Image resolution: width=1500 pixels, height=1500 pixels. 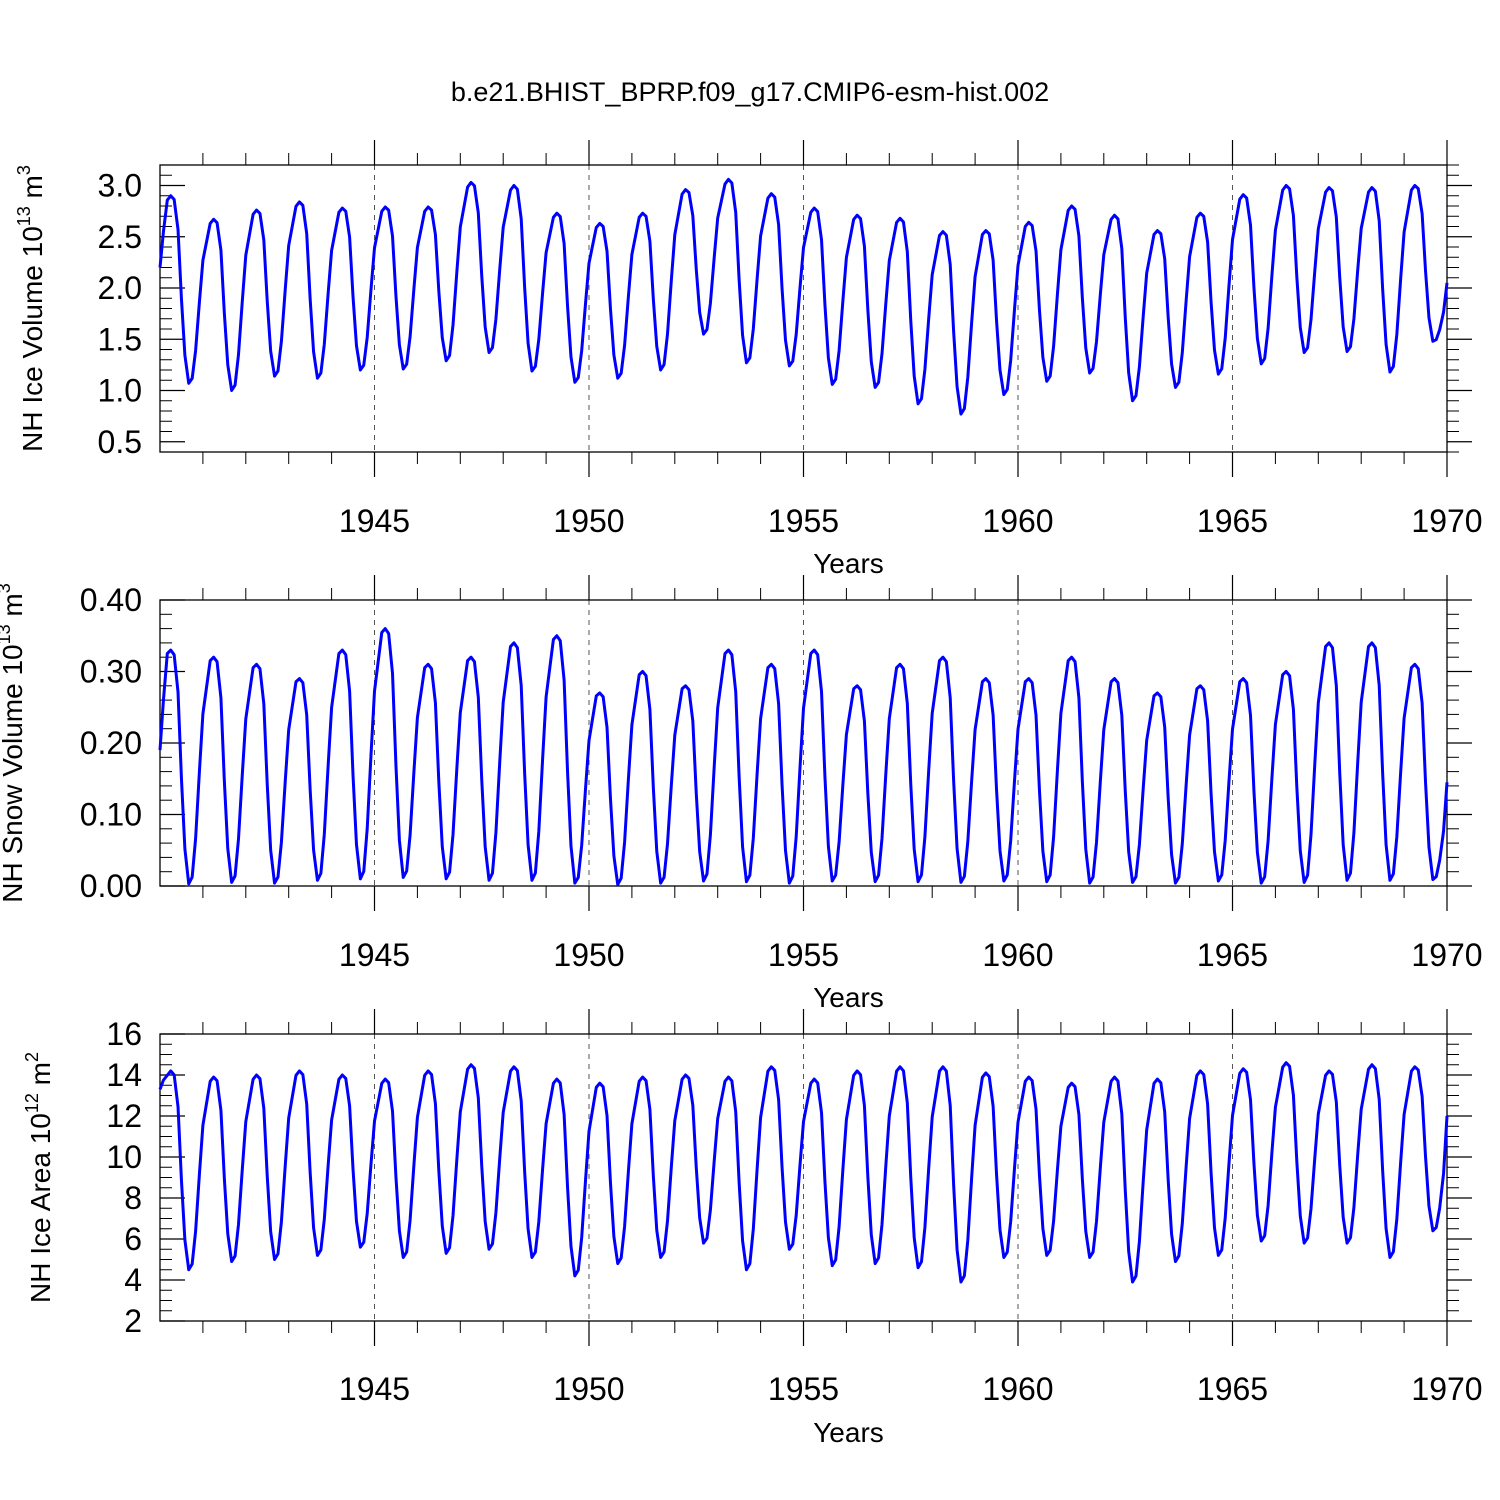 I want to click on y-axis-label-part: NH Ice Area 10, so click(x=40, y=1208).